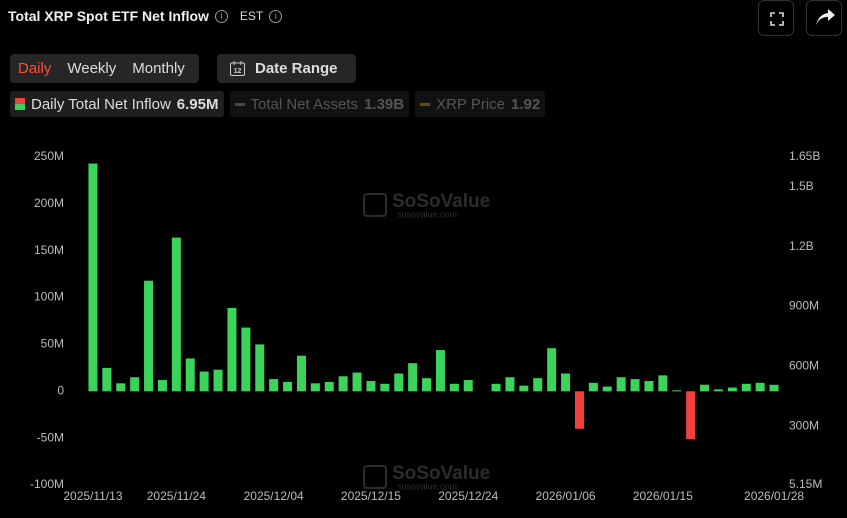  What do you see at coordinates (49, 156) in the screenshot?
I see `y-tick-label: 250M` at bounding box center [49, 156].